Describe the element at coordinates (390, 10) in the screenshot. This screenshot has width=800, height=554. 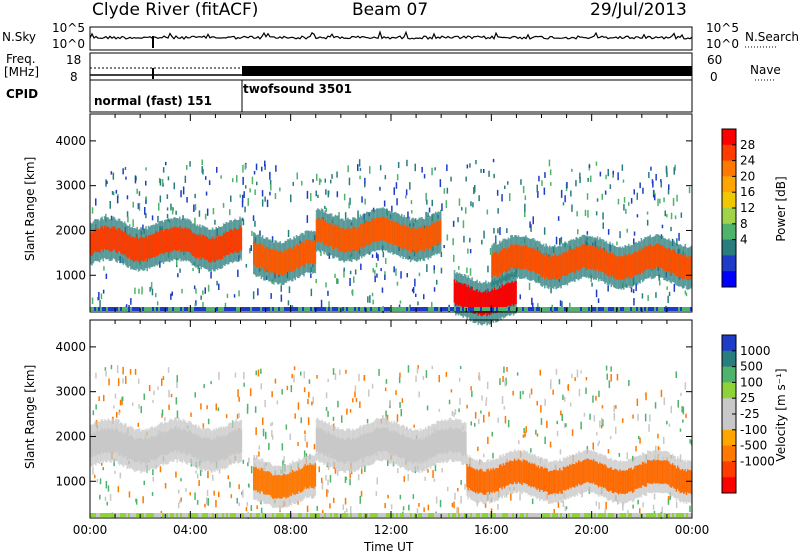
I see `beam-title: Beam 07` at that location.